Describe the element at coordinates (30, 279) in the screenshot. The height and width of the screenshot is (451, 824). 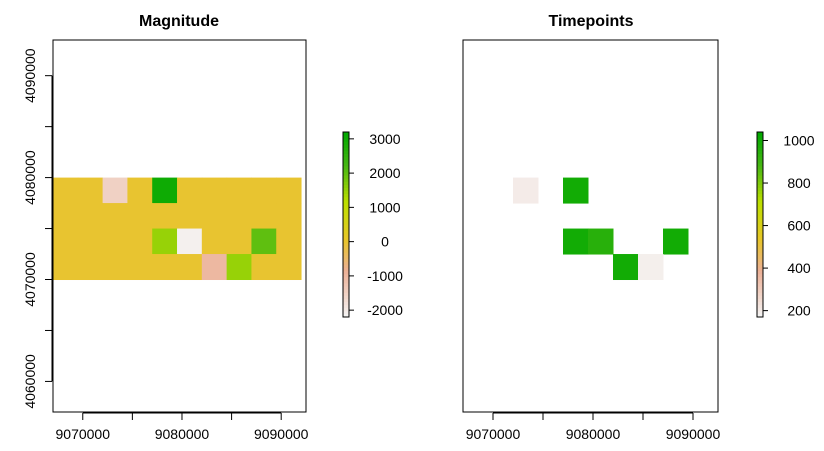
I see `y-tick-label: 4070000` at that location.